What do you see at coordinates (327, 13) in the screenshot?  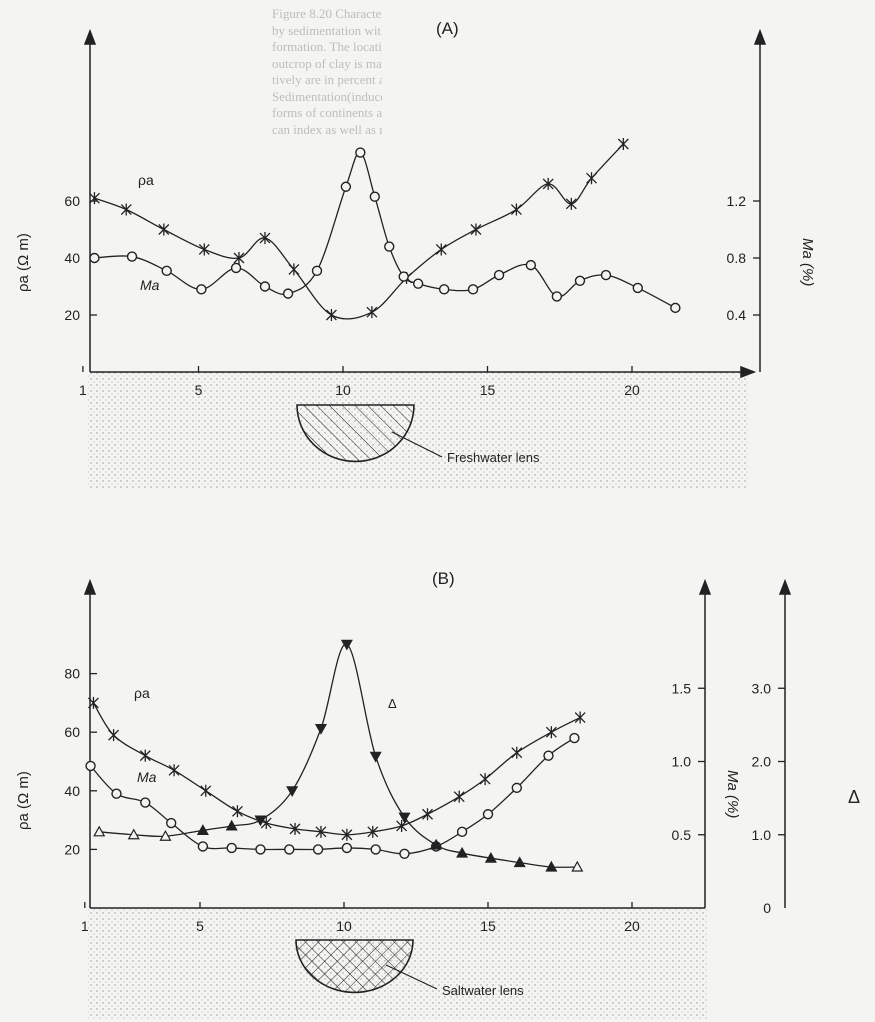 I see `background-text-line: Figure 8.20 Characteristic p` at bounding box center [327, 13].